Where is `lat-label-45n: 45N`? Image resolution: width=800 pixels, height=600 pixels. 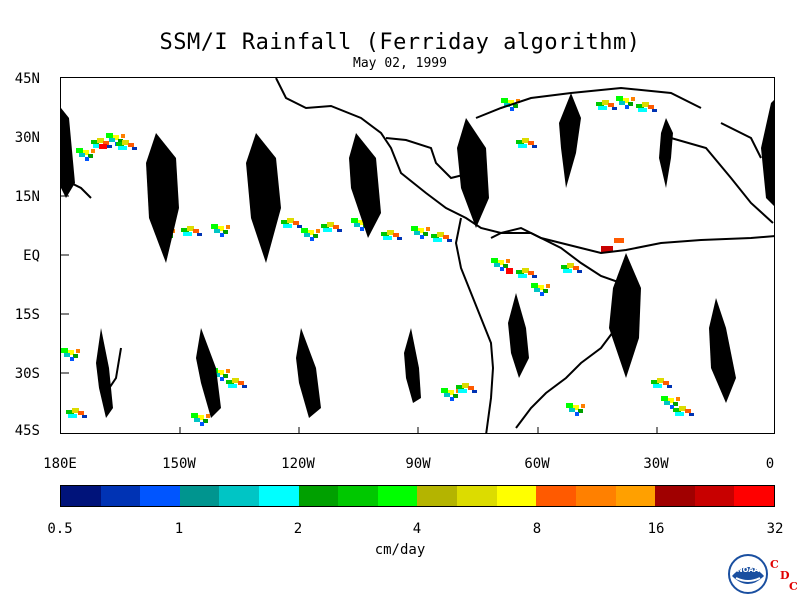 lat-label-45n: 45N is located at coordinates (27, 79).